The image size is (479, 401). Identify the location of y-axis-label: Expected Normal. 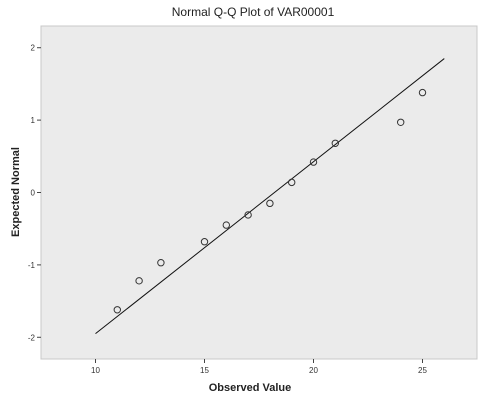
(16, 192).